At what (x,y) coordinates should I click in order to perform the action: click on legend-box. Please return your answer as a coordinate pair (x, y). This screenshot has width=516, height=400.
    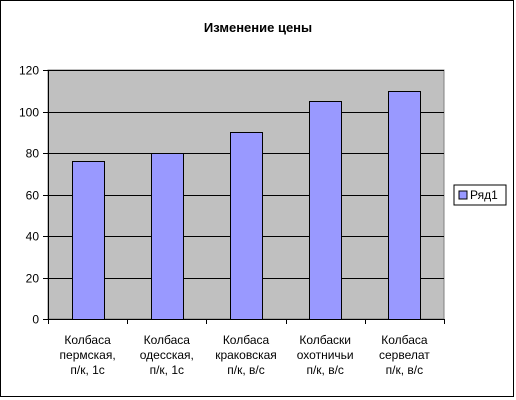
    Looking at the image, I should click on (480, 195).